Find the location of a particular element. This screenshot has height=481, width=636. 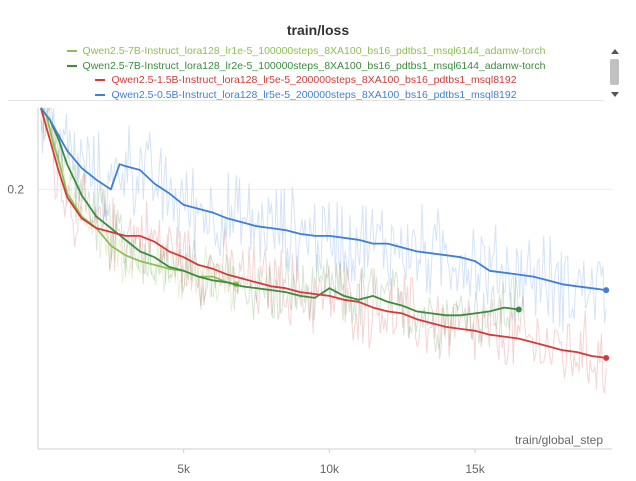

scroll-up-icon is located at coordinates (615, 51).